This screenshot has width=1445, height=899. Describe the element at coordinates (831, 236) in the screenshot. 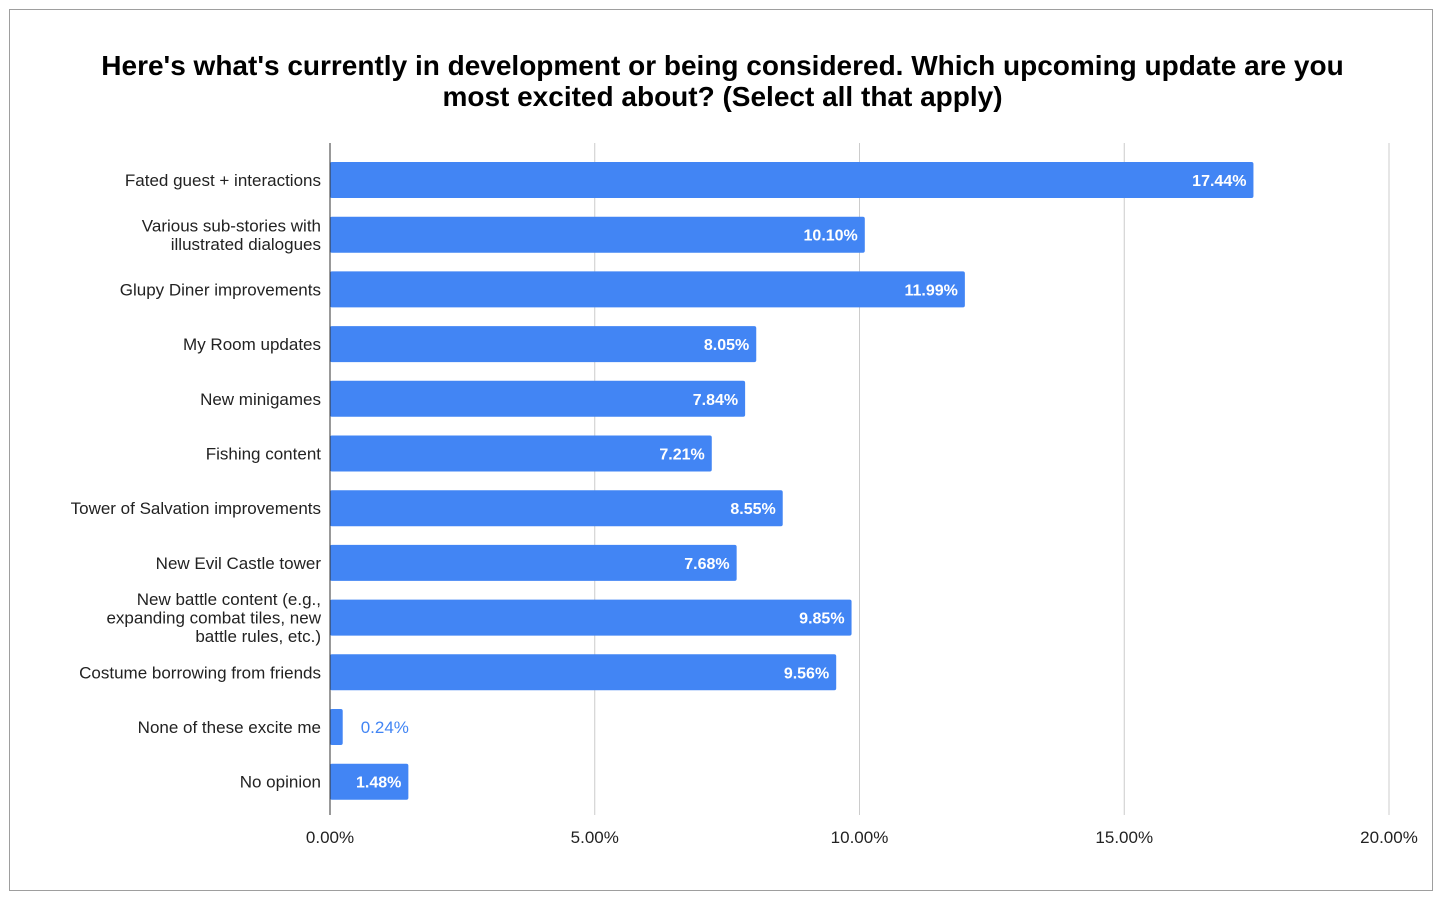

I see `data-label: 10.10%` at that location.